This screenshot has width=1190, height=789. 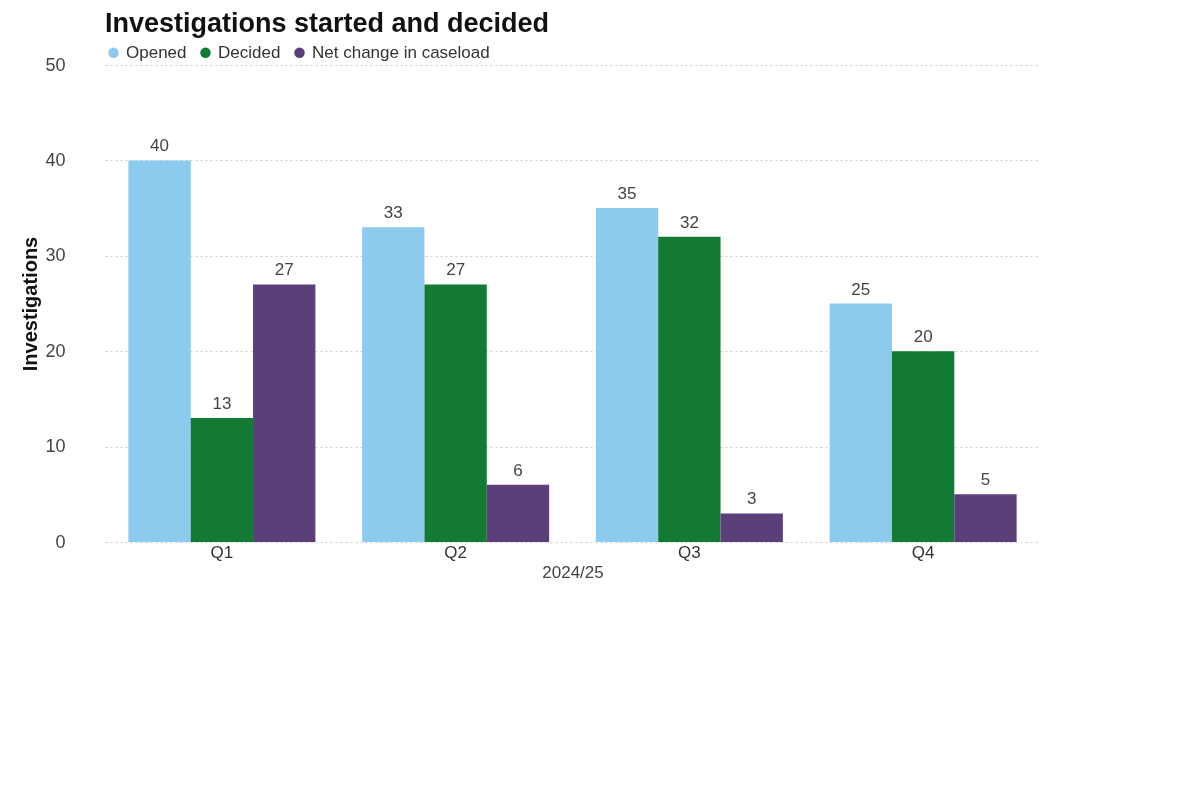 What do you see at coordinates (60, 541) in the screenshot?
I see `y-tick-label: 0` at bounding box center [60, 541].